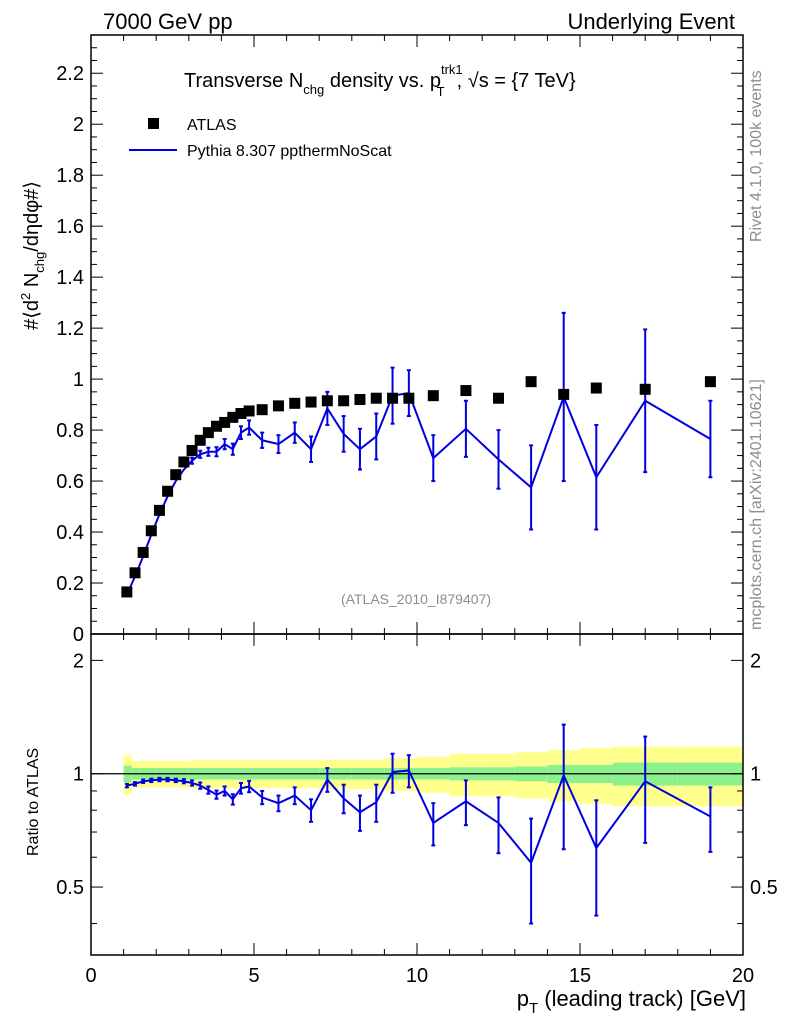  Describe the element at coordinates (32, 283) in the screenshot. I see `ylabel-part-3: N` at that location.